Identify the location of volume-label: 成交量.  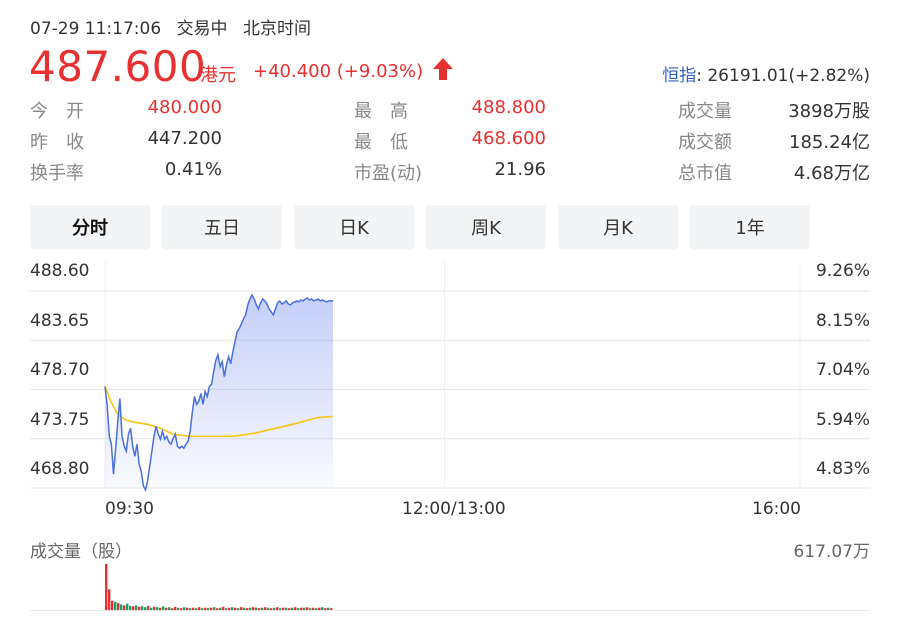
(705, 111).